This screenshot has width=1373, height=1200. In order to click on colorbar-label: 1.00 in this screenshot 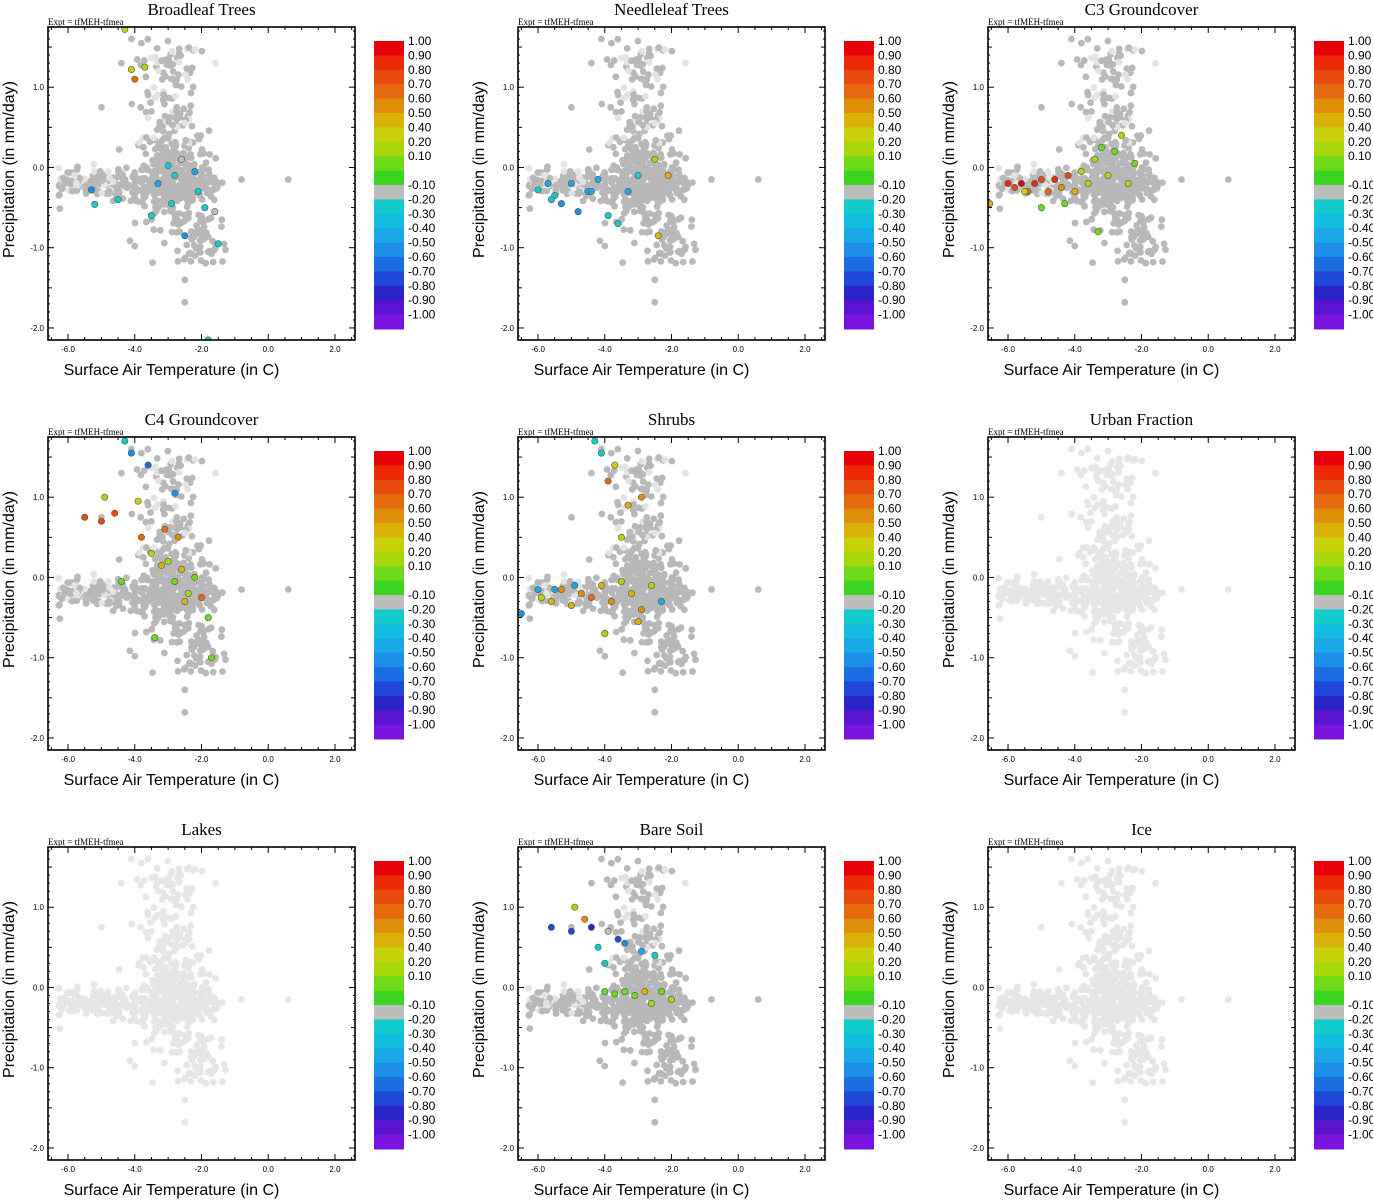, I will do `click(890, 451)`.